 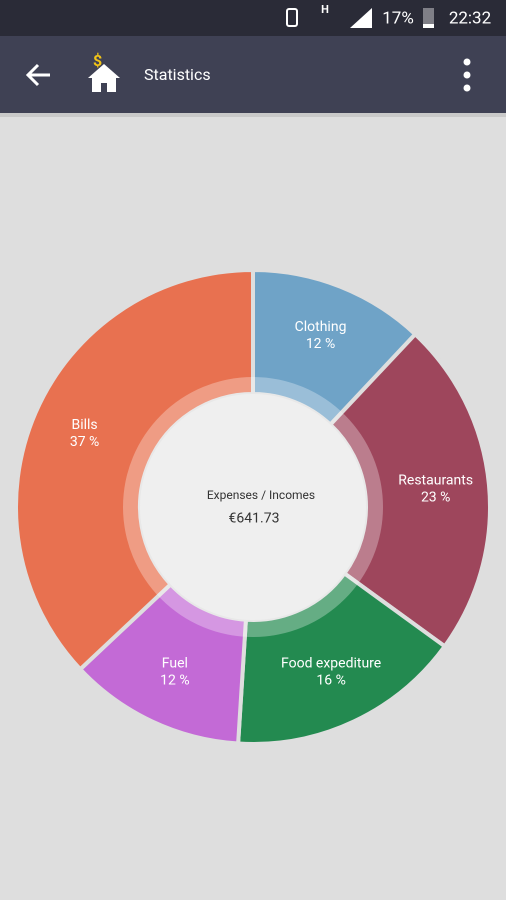 I want to click on slice-label: Clothing, so click(x=321, y=327).